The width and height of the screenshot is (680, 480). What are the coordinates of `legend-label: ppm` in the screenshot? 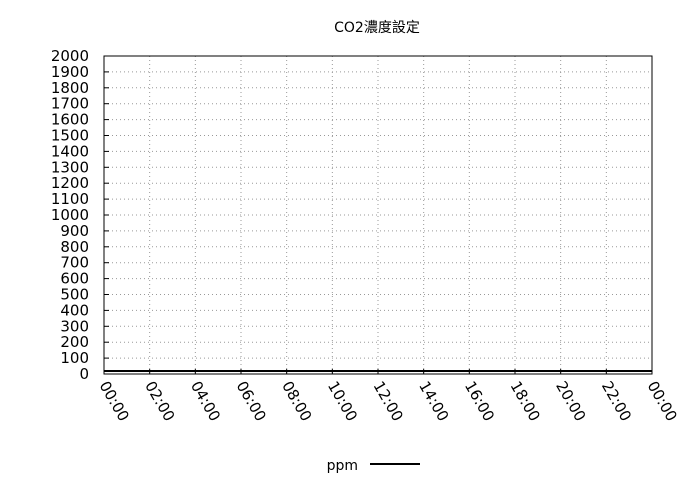 It's located at (342, 466).